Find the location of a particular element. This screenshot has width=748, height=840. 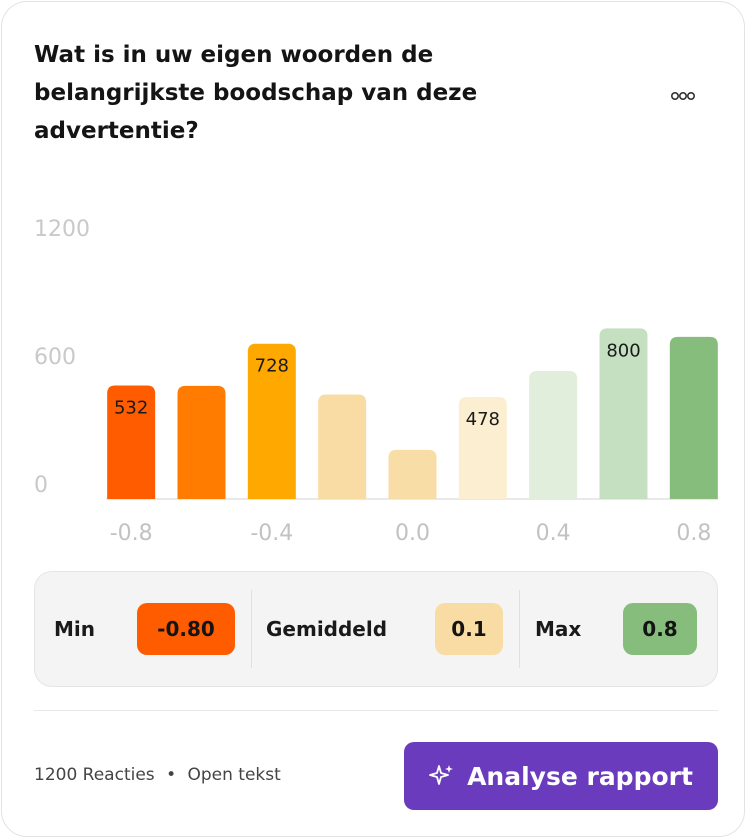

stat: Gemiddeld 0.1 is located at coordinates (385, 629).